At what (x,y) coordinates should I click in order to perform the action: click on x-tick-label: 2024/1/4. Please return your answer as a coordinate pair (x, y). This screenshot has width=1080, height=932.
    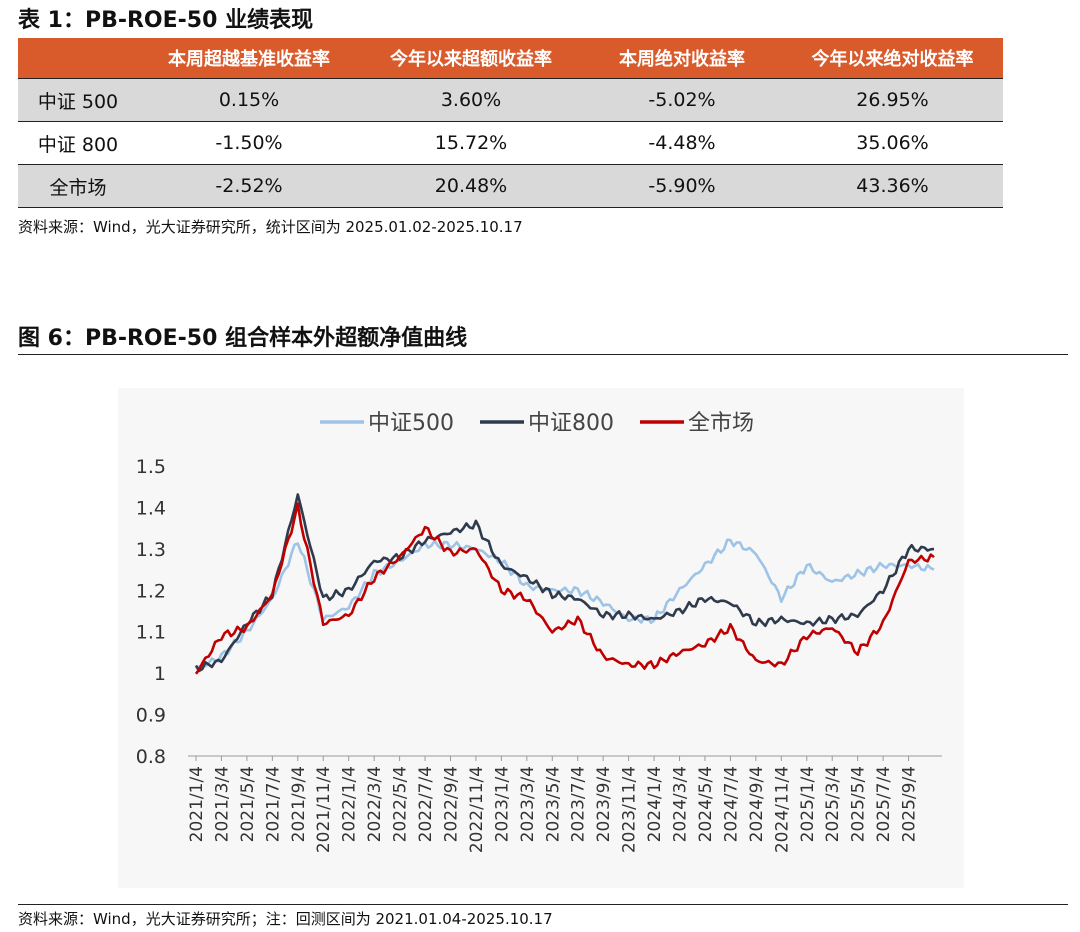
    Looking at the image, I should click on (655, 804).